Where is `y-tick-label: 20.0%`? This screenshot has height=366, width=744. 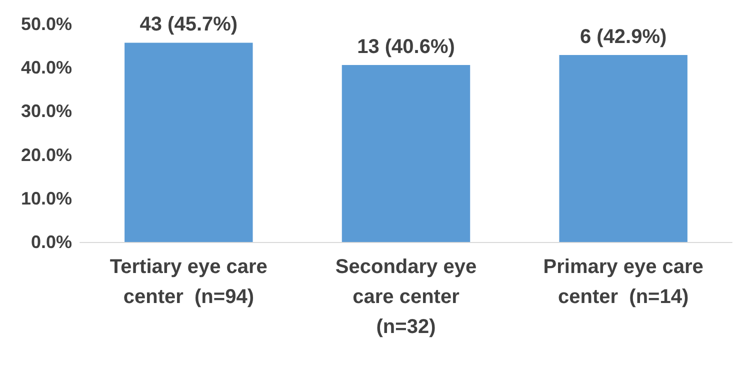
y-tick-label: 20.0% is located at coordinates (46, 154).